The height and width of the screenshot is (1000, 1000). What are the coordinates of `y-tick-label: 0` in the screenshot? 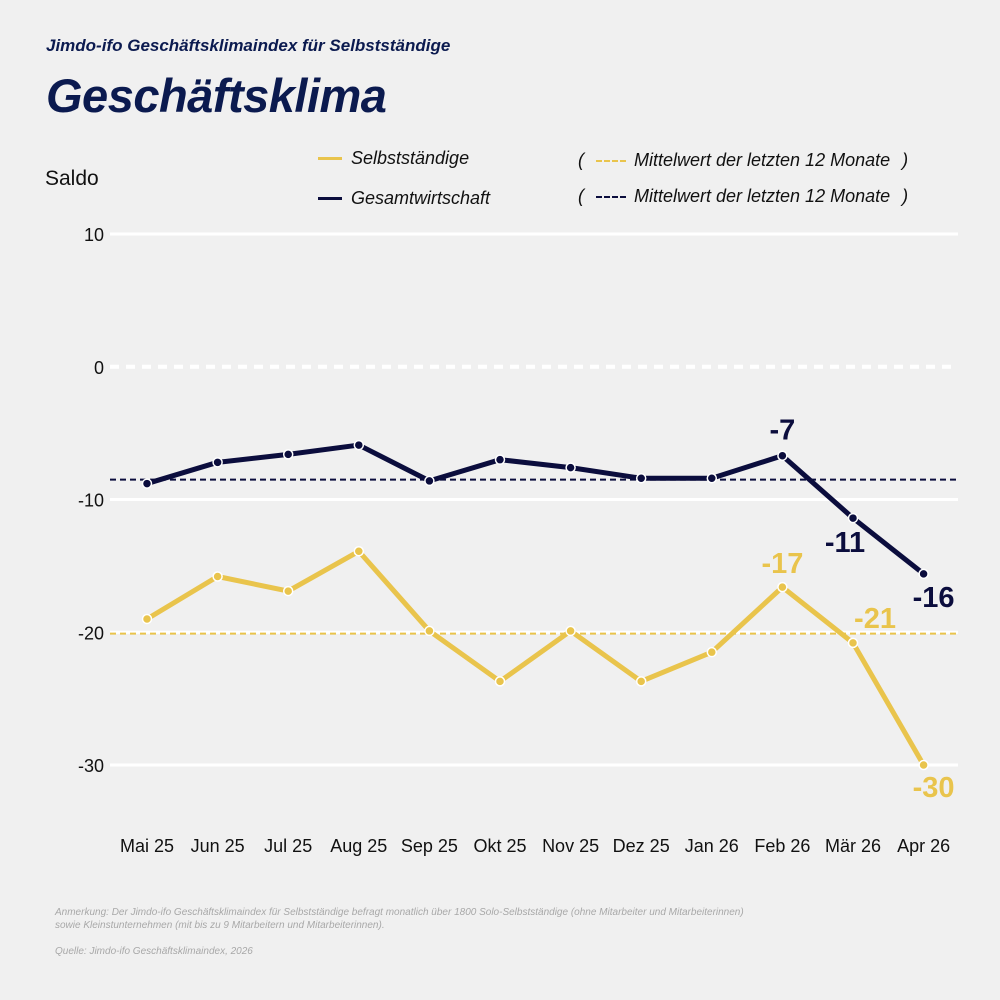 It's located at (99, 368).